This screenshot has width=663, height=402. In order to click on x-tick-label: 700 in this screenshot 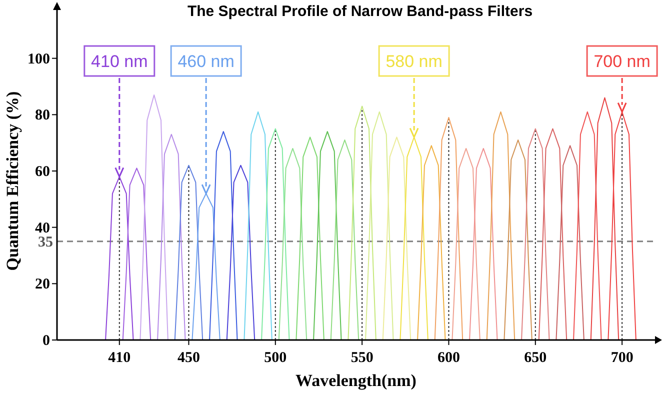, I will do `click(622, 358)`.